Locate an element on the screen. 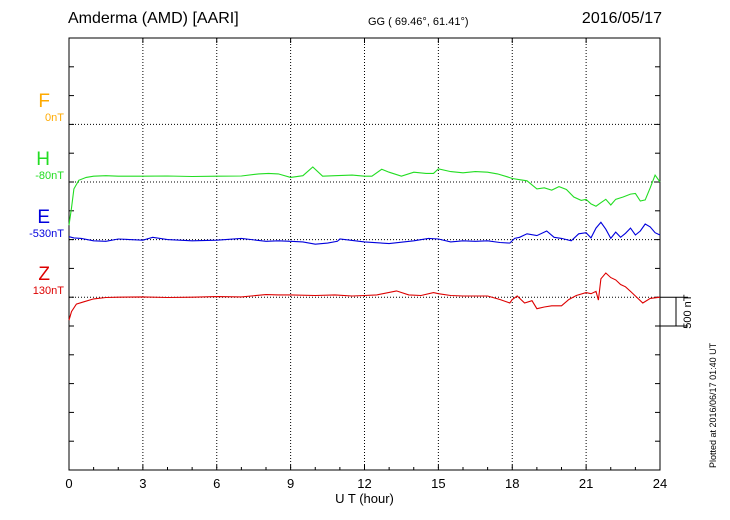 The height and width of the screenshot is (520, 730). component-baseline-f: 0nT is located at coordinates (54, 118).